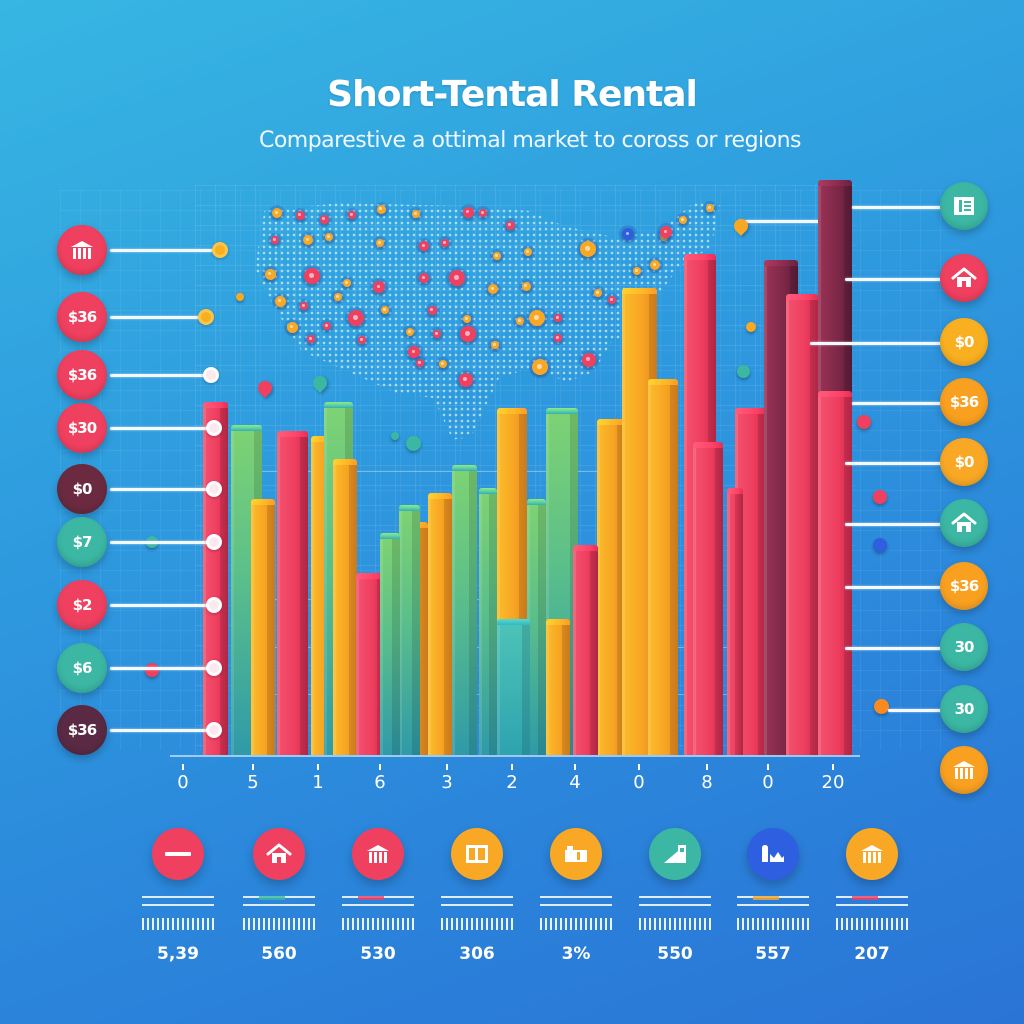  I want to click on category-item: 207, so click(872, 896).